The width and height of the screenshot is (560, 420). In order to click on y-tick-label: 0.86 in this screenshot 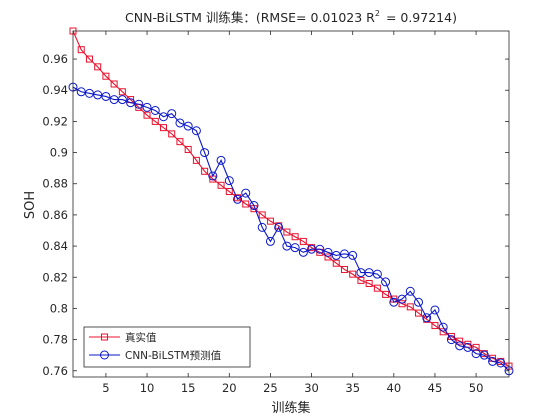, I will do `click(55, 215)`.